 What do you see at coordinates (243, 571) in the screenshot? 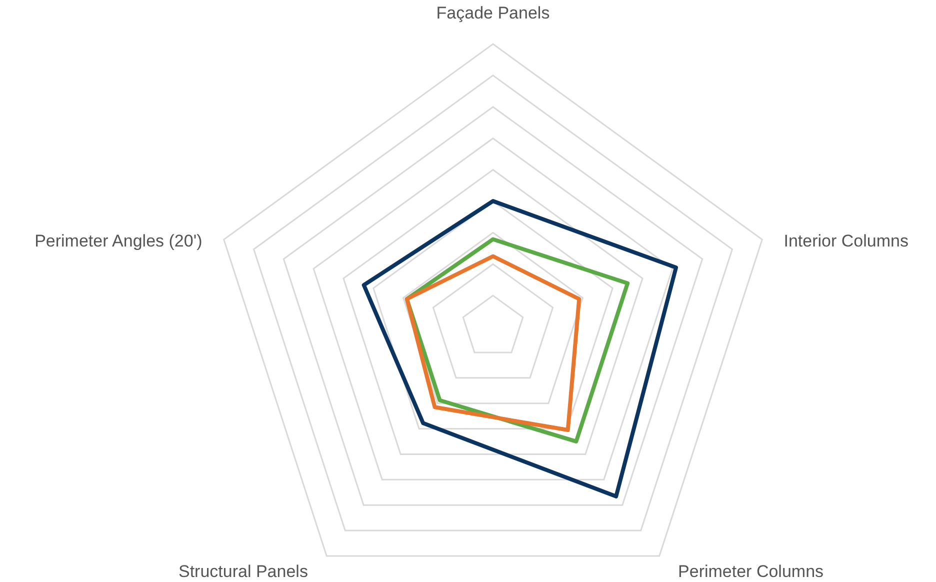
I see `spoke-label: Structural Panels` at bounding box center [243, 571].